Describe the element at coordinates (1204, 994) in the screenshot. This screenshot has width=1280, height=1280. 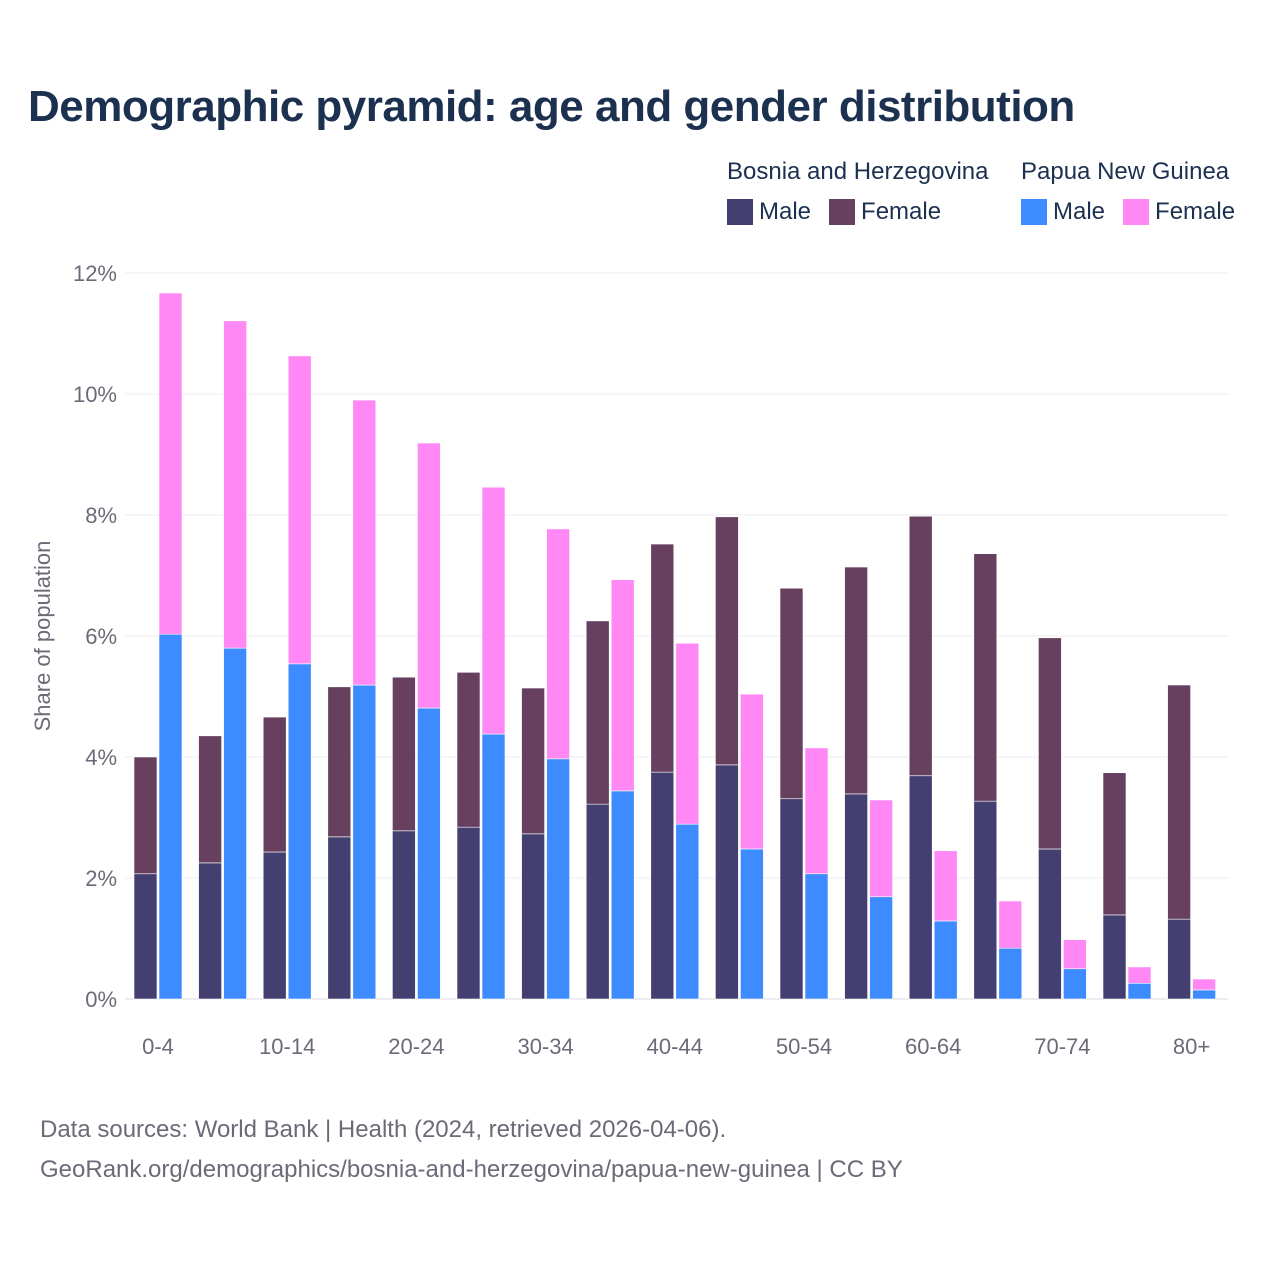
I see `bar-papua-new-guinea-male-80+` at that location.